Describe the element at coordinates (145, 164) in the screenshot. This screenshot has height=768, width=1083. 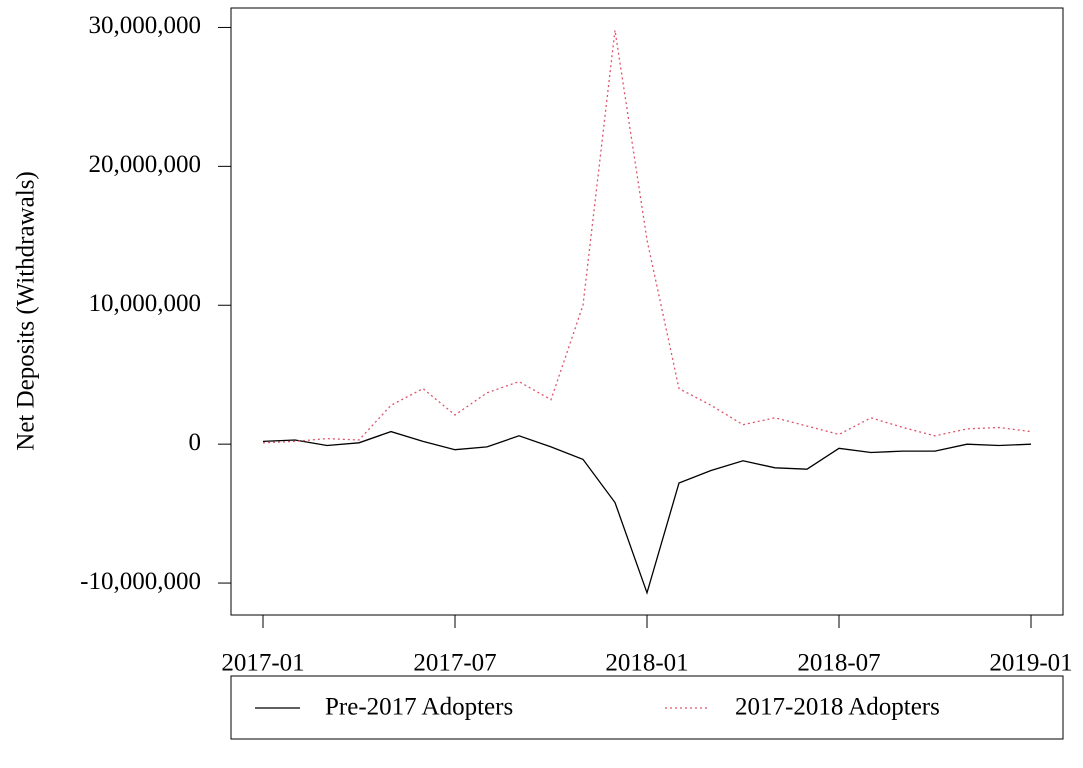
I see `y-tick-label: 20,000,000` at that location.